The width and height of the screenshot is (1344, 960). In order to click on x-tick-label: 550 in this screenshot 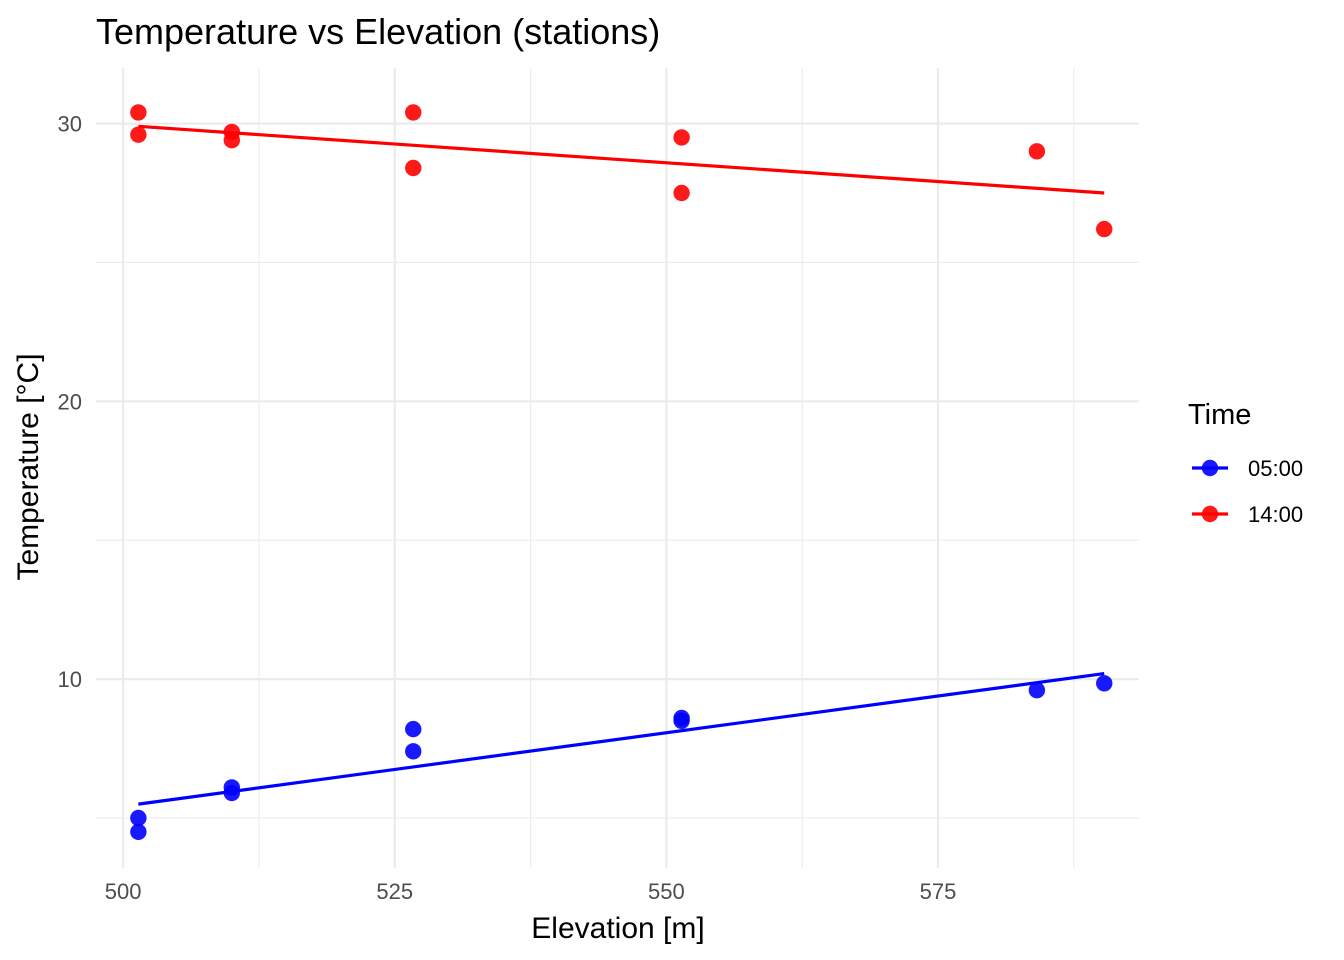, I will do `click(666, 891)`.